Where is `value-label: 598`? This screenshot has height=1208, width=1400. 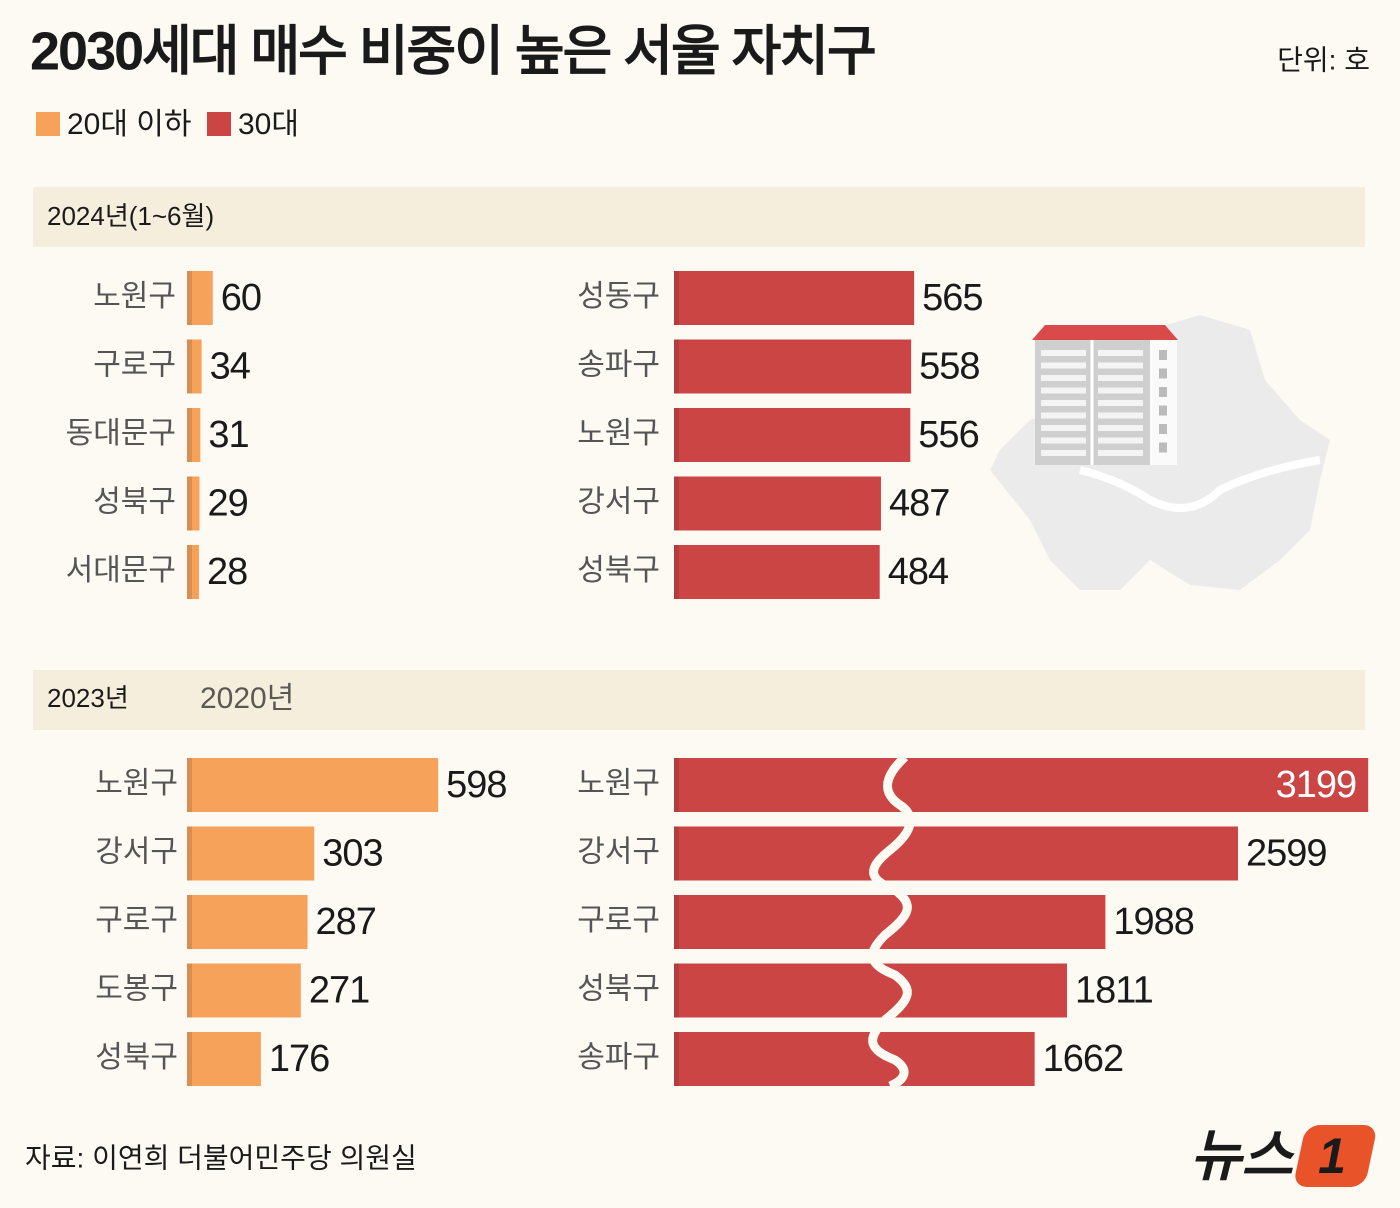 value-label: 598 is located at coordinates (476, 785).